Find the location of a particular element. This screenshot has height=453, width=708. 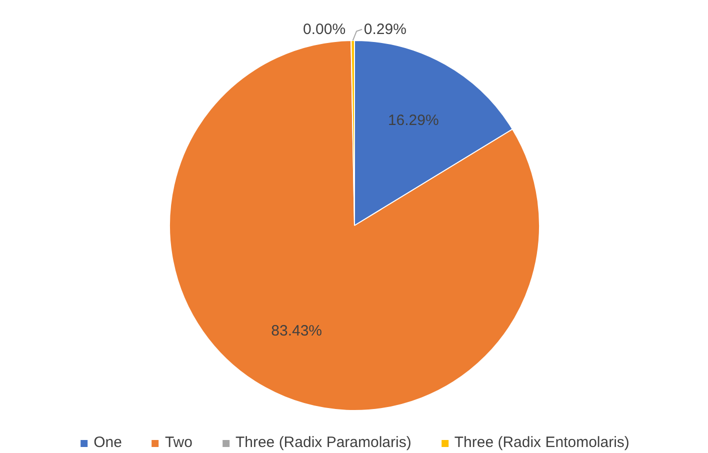

data-label: 83.43% is located at coordinates (296, 331).